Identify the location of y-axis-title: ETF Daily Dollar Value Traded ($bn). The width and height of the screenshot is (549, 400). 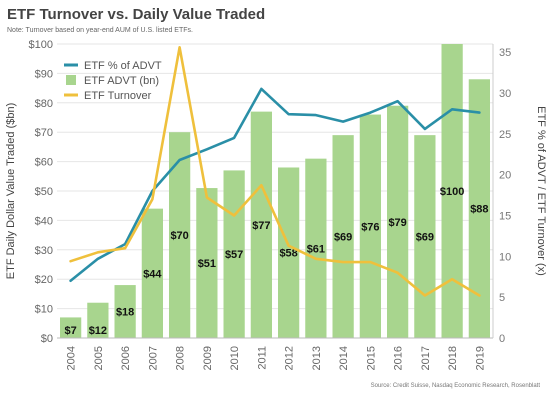
(11, 191).